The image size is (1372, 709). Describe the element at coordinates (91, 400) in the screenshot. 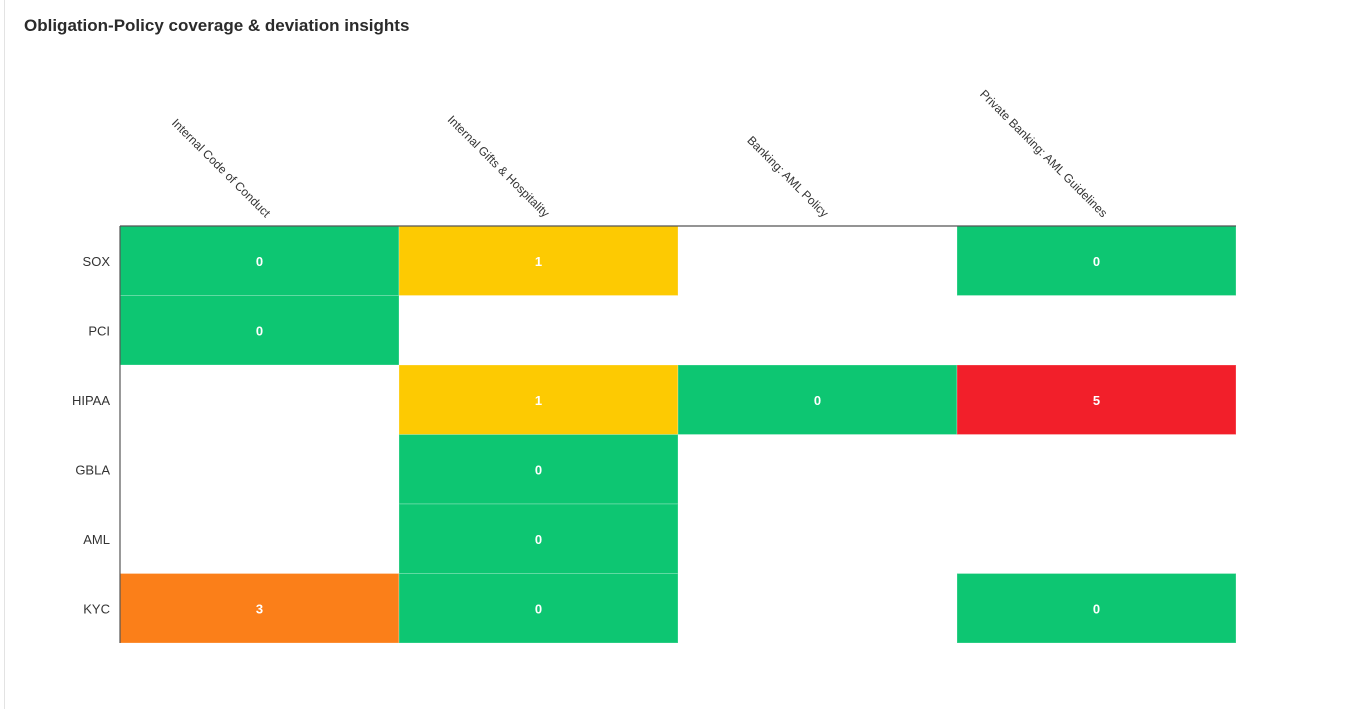

I see `row-label-hipaa: HIPAA` at that location.